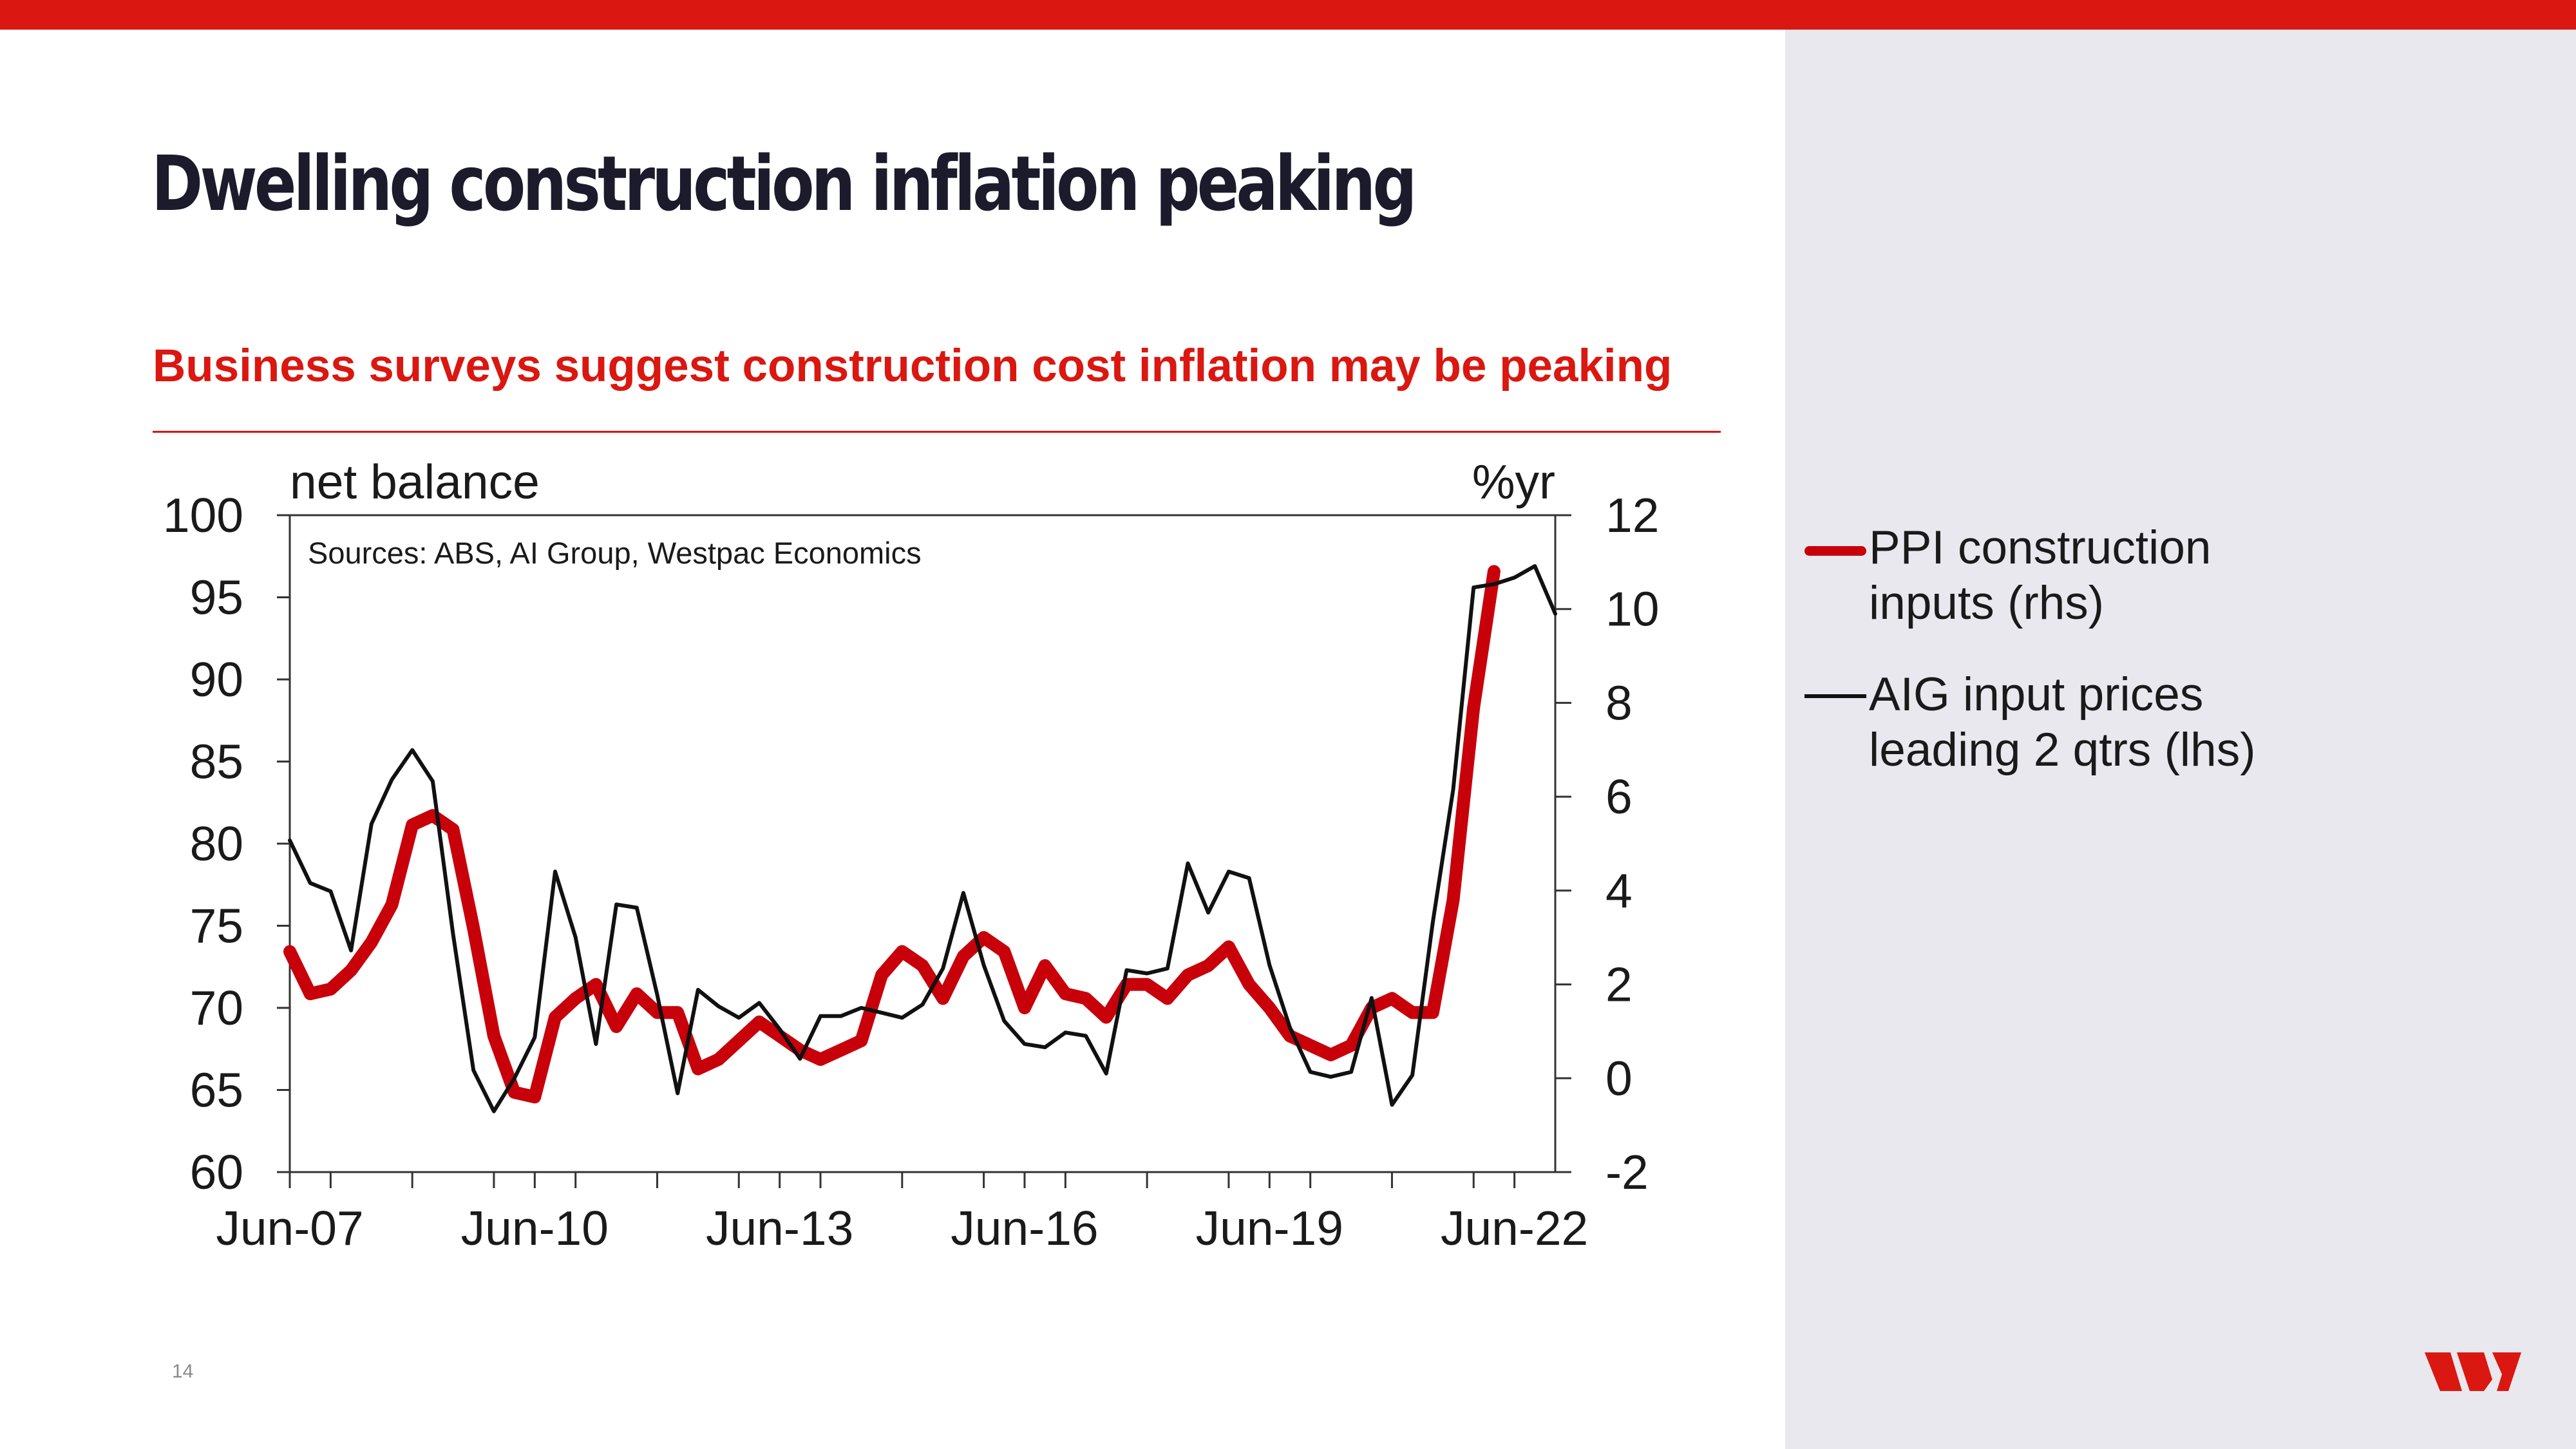 Image resolution: width=2576 pixels, height=1449 pixels. Describe the element at coordinates (203, 515) in the screenshot. I see `left-axis-tick-label: 100` at that location.